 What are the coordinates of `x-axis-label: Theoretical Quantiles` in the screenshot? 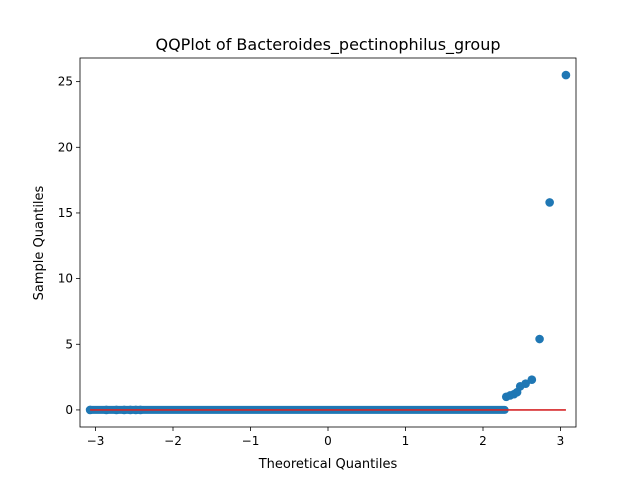 It's located at (328, 464).